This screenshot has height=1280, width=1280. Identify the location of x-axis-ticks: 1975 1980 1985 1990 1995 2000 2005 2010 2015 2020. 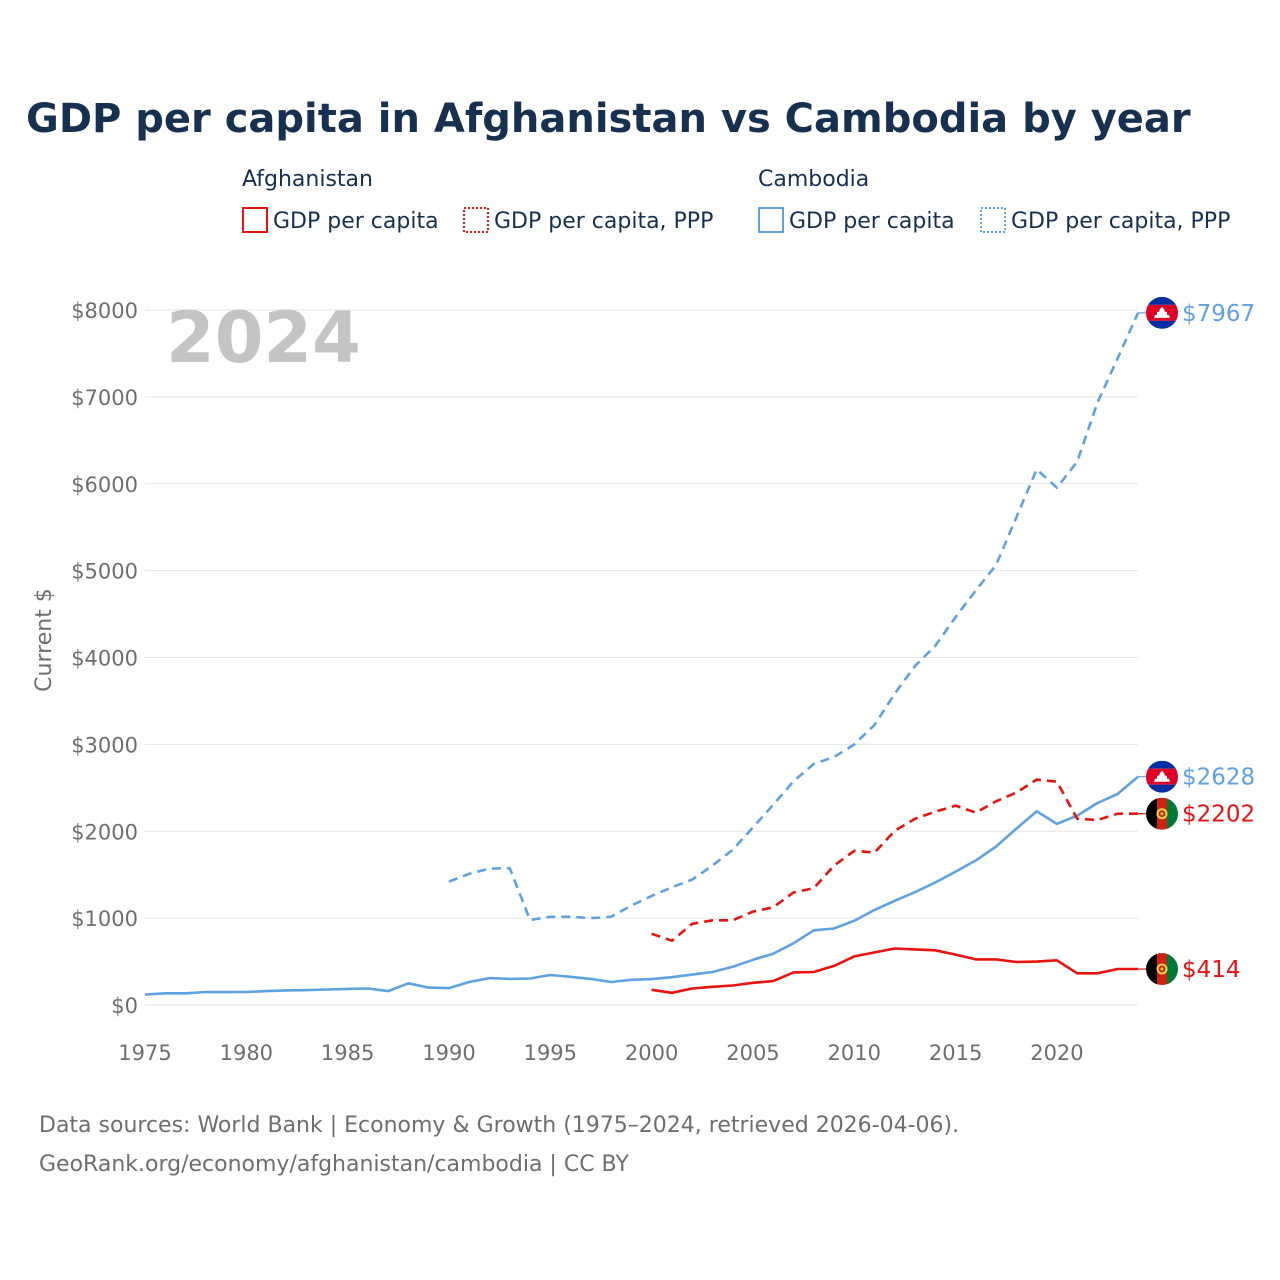
(600, 1053).